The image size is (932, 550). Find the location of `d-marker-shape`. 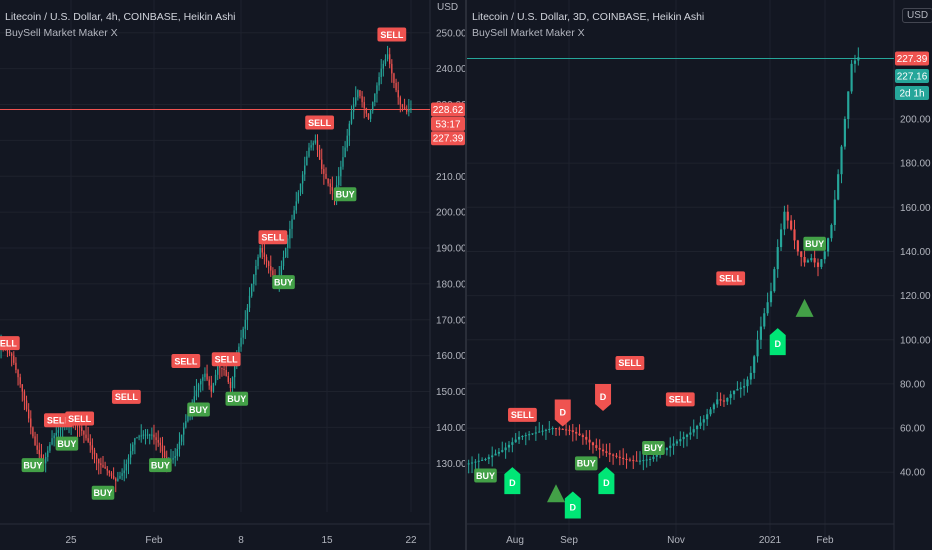

d-marker-shape is located at coordinates (777, 342).